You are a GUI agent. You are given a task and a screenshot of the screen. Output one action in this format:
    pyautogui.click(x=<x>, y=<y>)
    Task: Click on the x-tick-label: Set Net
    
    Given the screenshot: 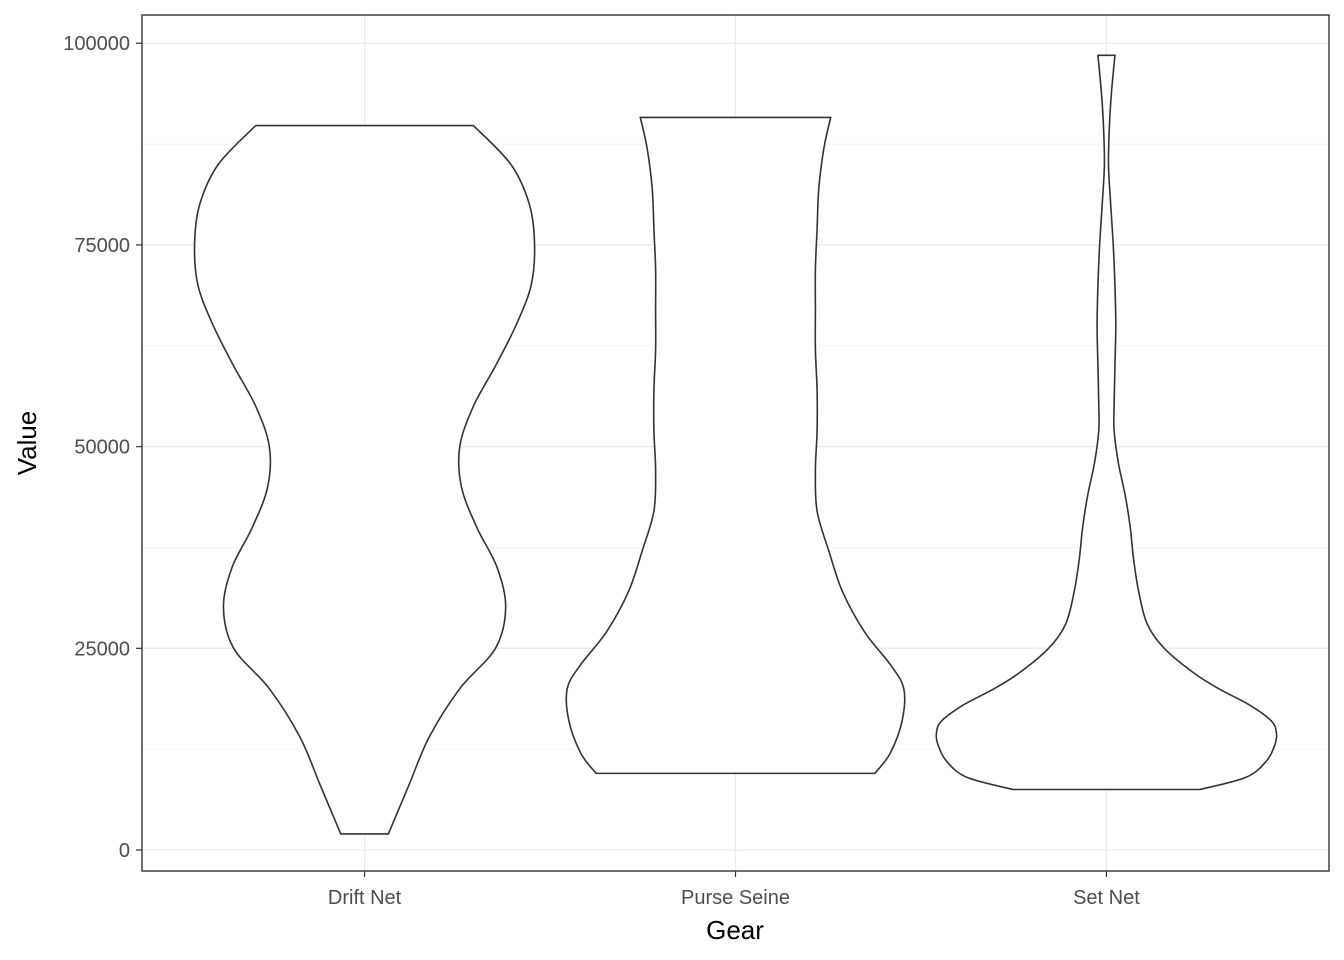 What is the action you would take?
    pyautogui.click(x=1106, y=898)
    